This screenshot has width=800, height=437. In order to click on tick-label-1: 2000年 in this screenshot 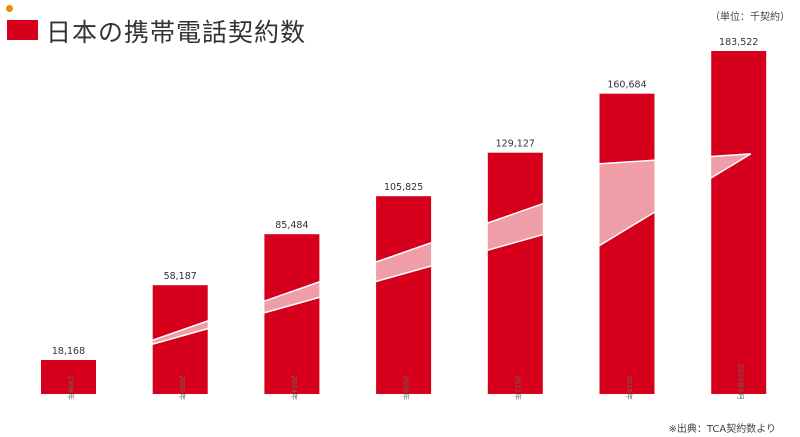, I will do `click(182, 387)`.